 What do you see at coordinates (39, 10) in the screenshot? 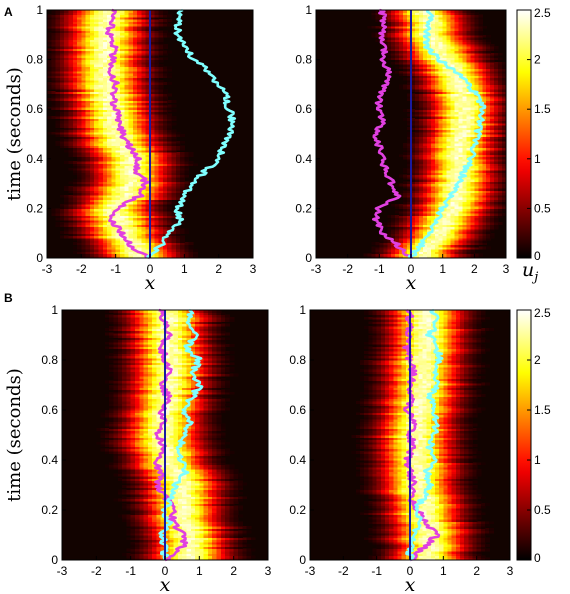
I see `y-tick-label: 1` at bounding box center [39, 10].